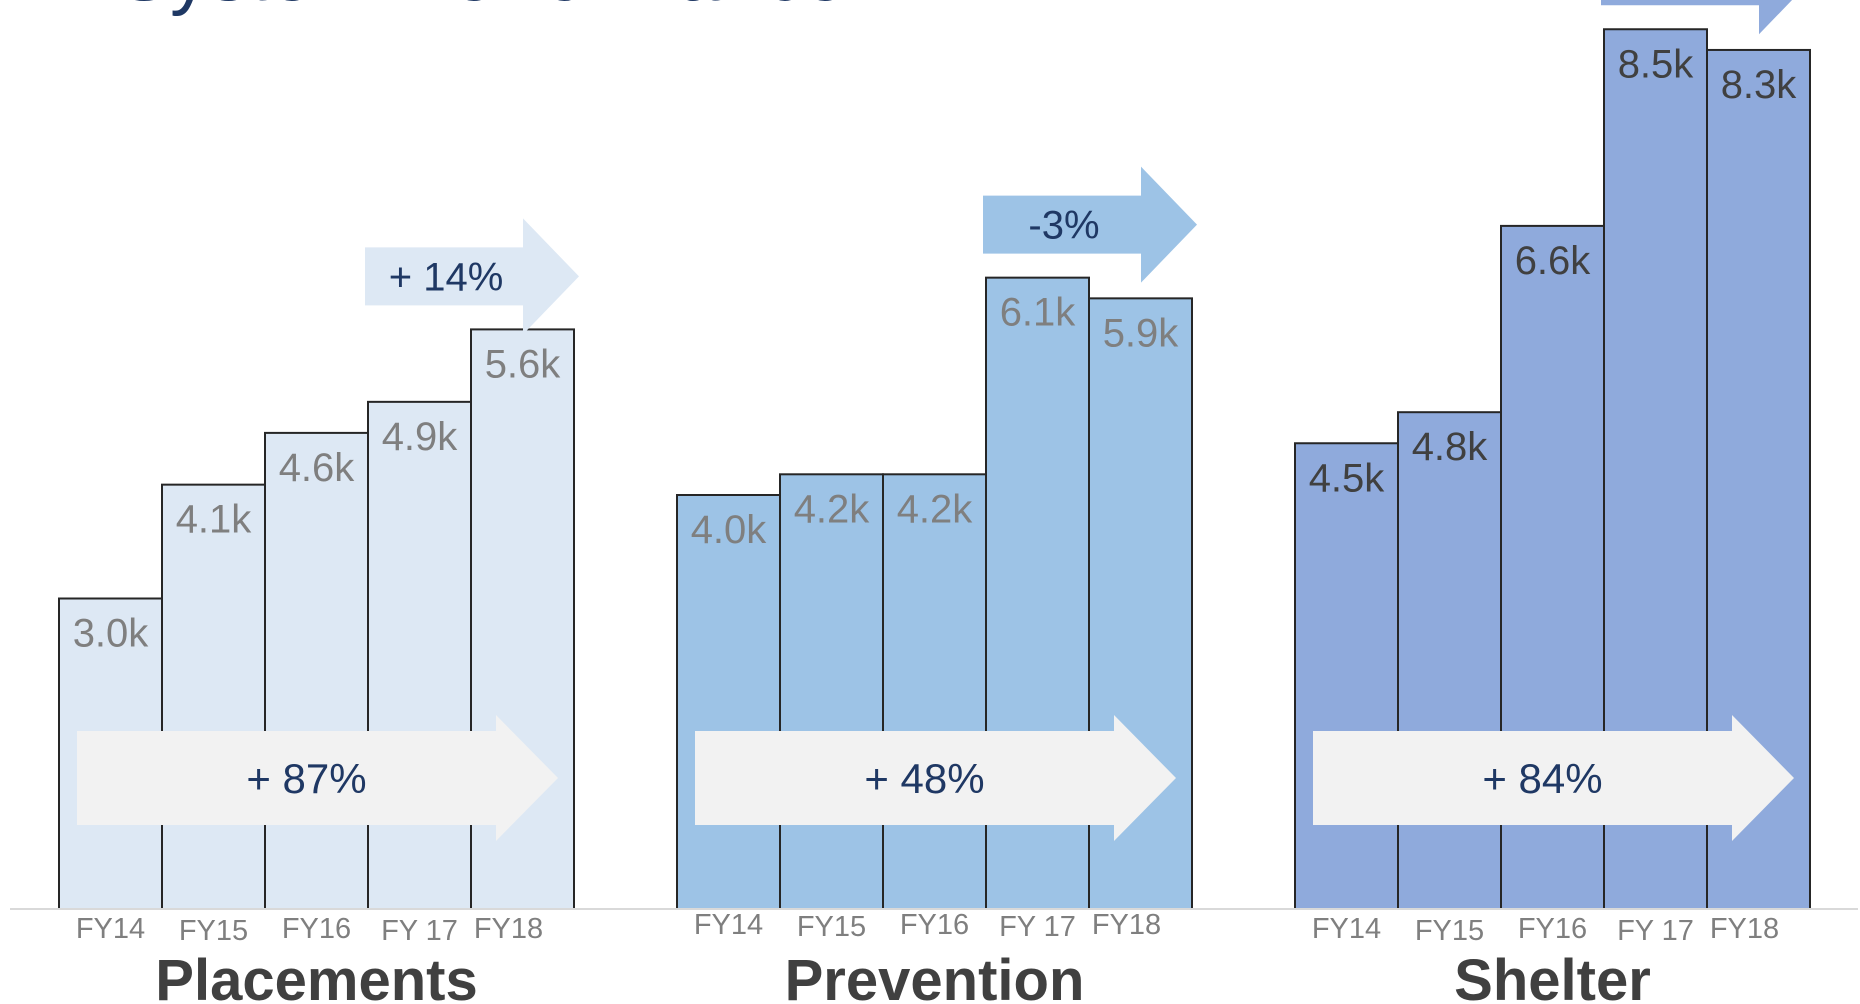 This screenshot has width=1860, height=1004. Describe the element at coordinates (1038, 313) in the screenshot. I see `data-label: 6.1k` at that location.